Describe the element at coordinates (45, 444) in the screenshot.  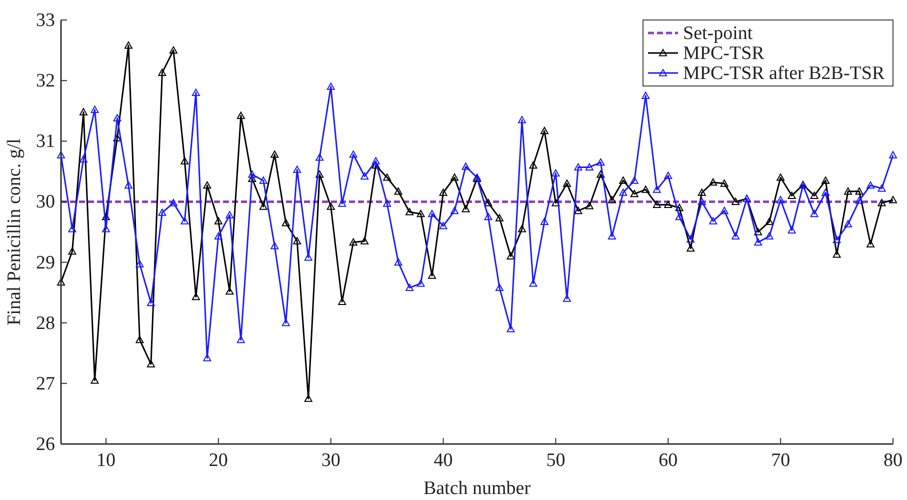
I see `y-tick-label: 26` at that location.